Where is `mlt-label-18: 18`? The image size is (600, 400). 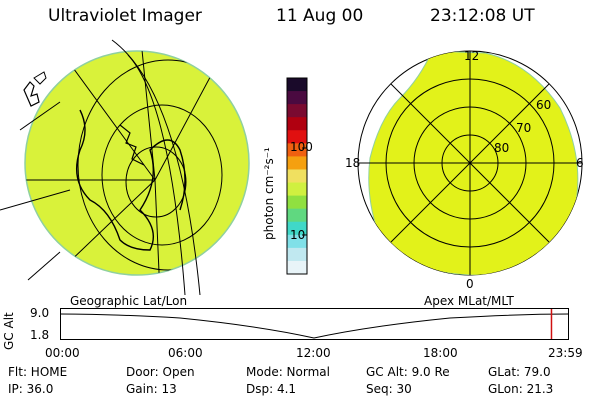 mlt-label-18: 18 is located at coordinates (352, 163).